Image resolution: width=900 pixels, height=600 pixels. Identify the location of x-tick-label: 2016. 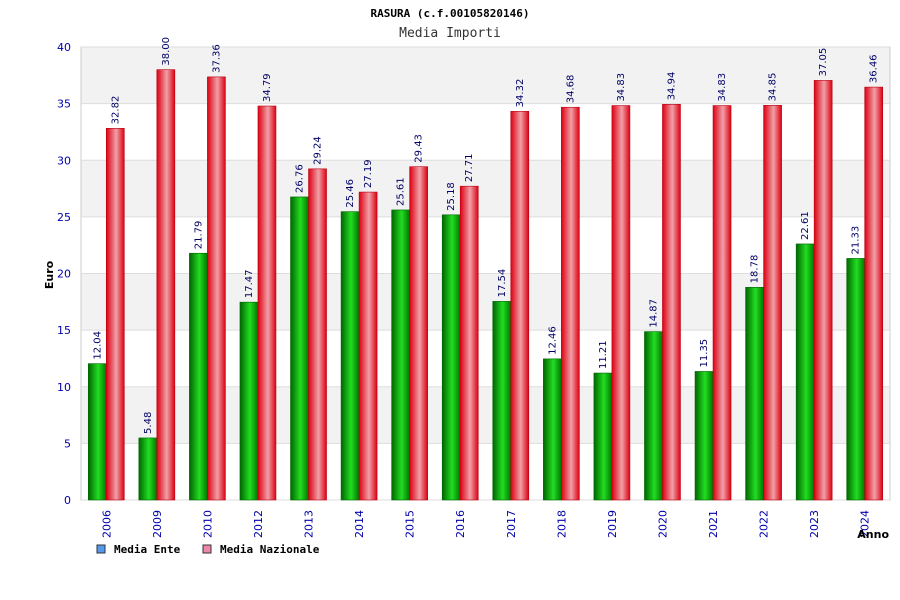
(460, 524).